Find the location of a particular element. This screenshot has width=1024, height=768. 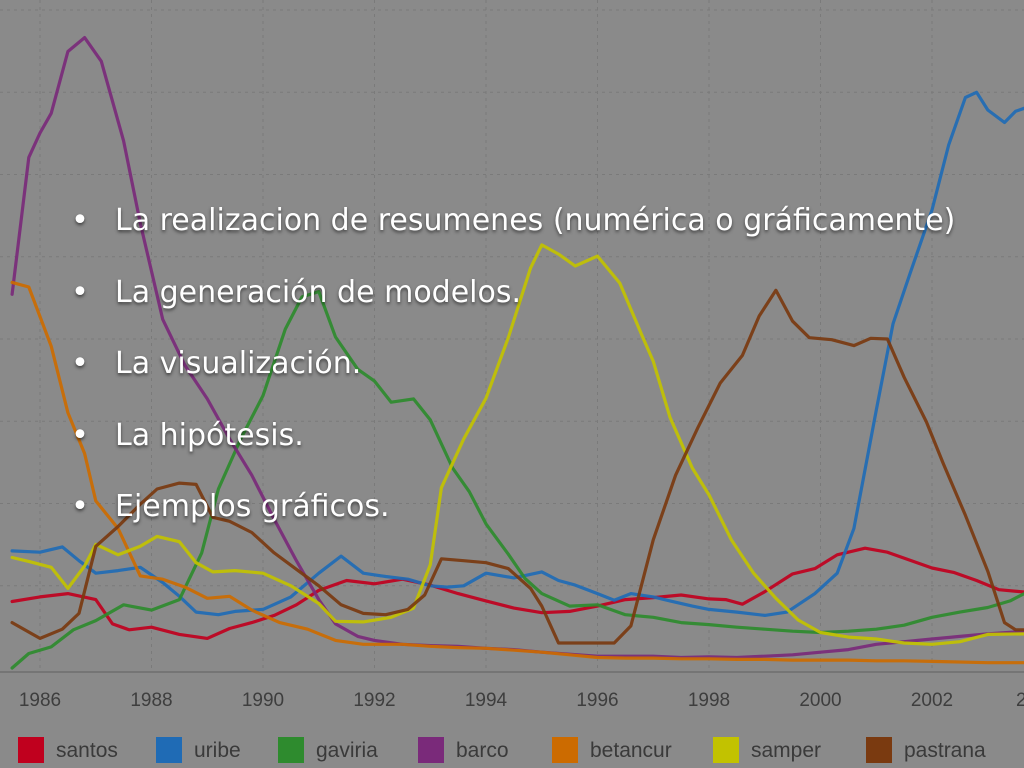

legend-label-santos: santos is located at coordinates (87, 750).